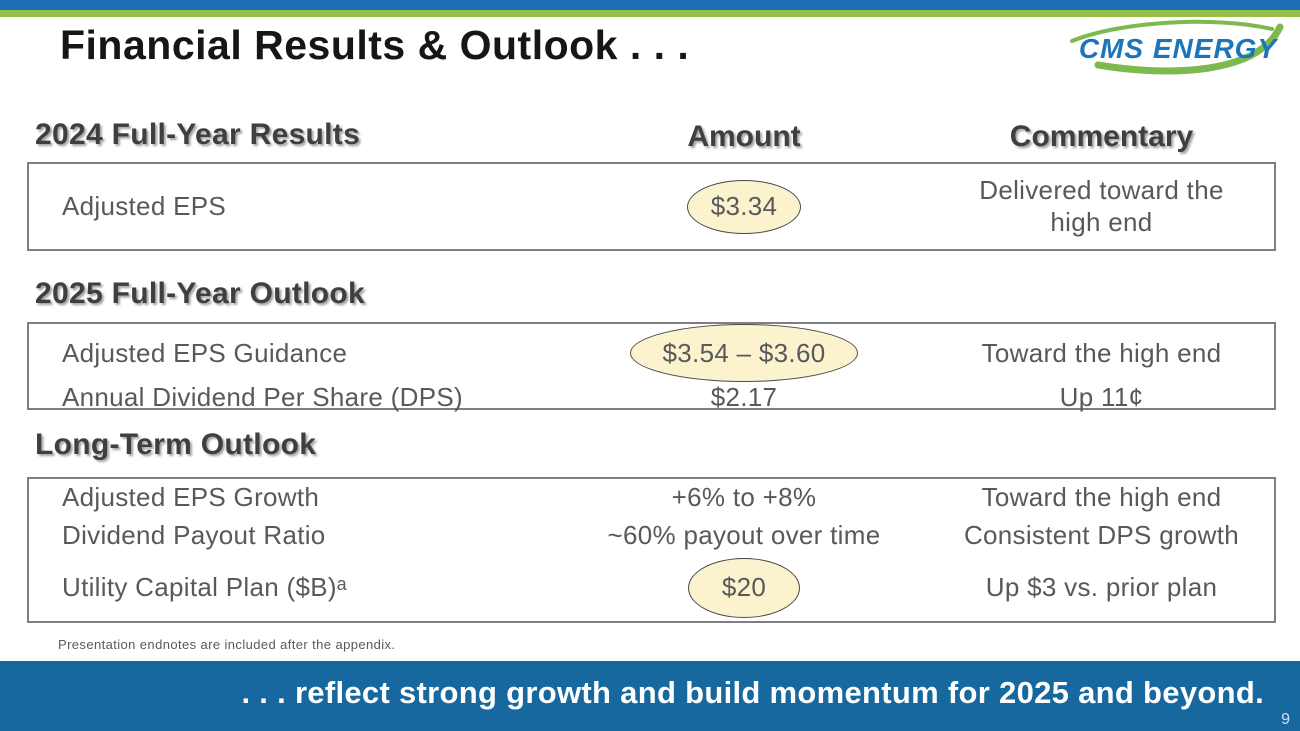 The image size is (1300, 731). I want to click on logo-text: CMS ENERGY, so click(1179, 48).